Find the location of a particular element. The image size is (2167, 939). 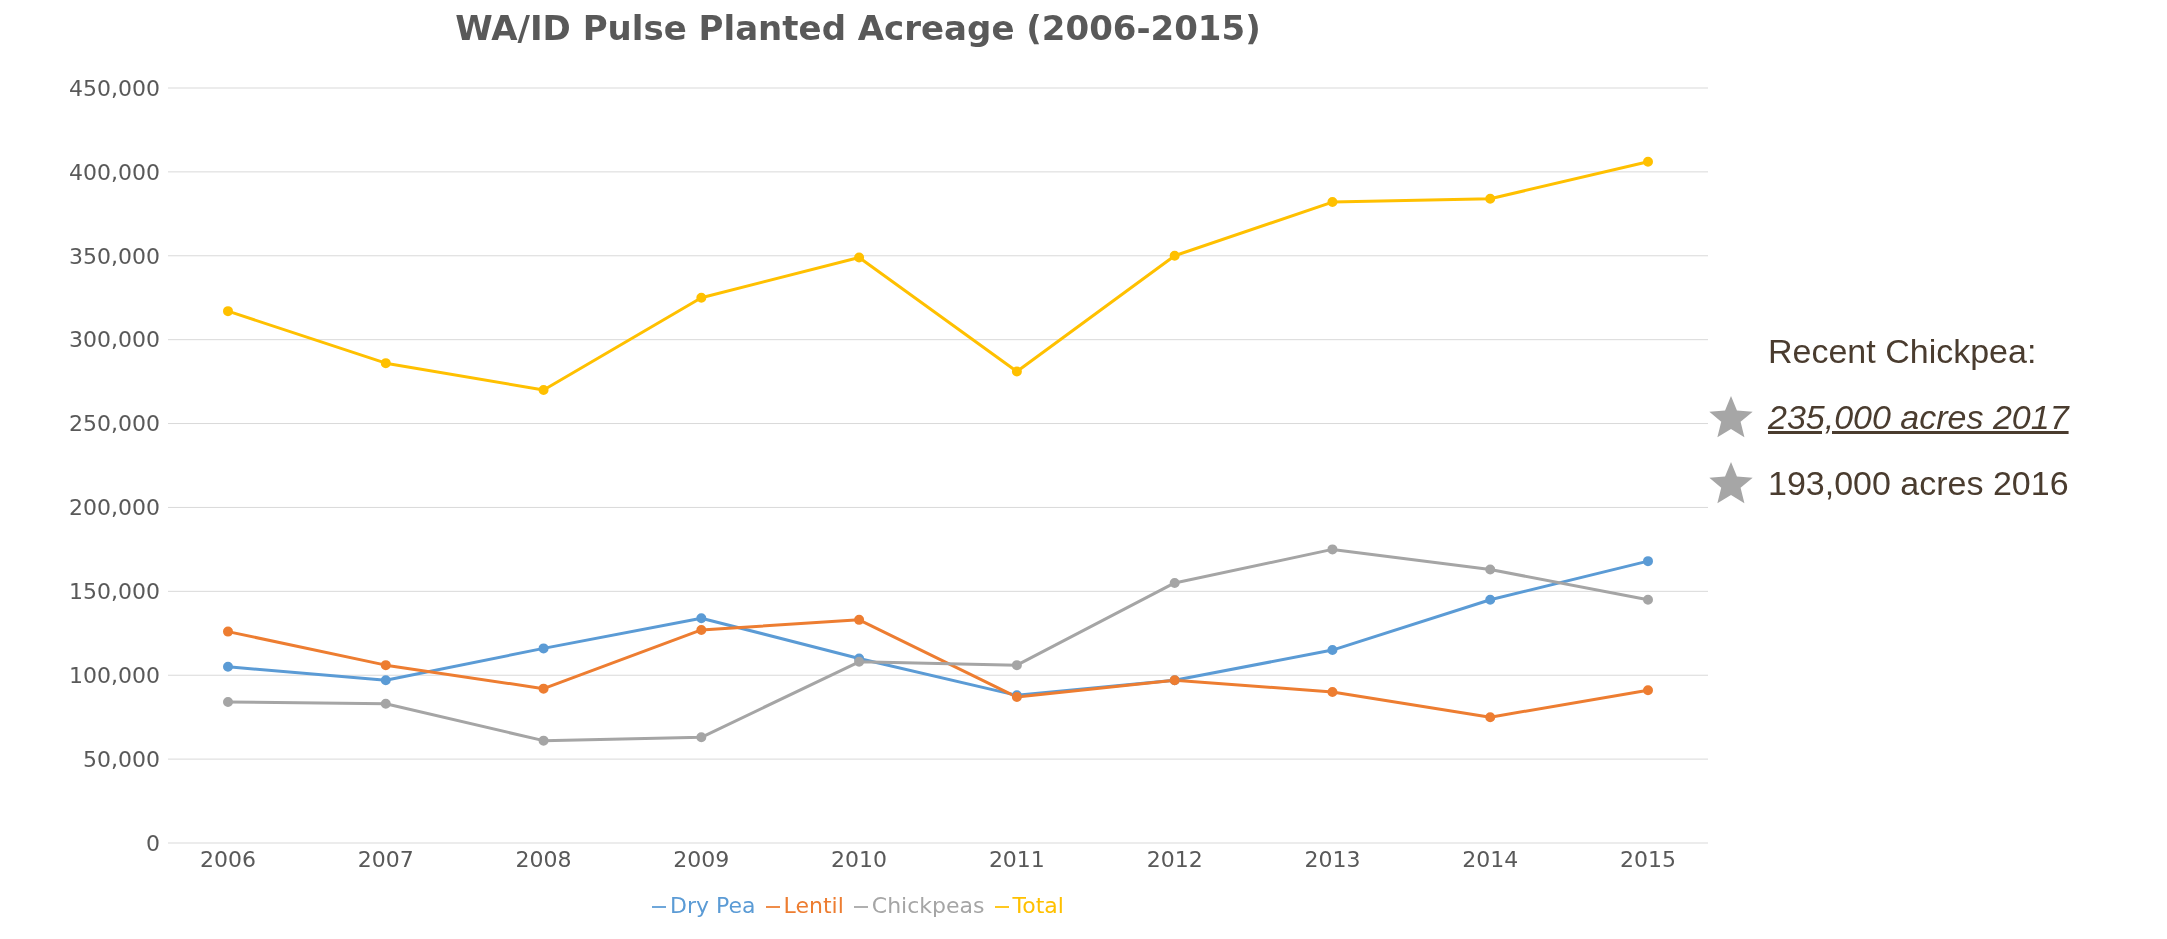

y-tick-label: 400,000 is located at coordinates (114, 172).